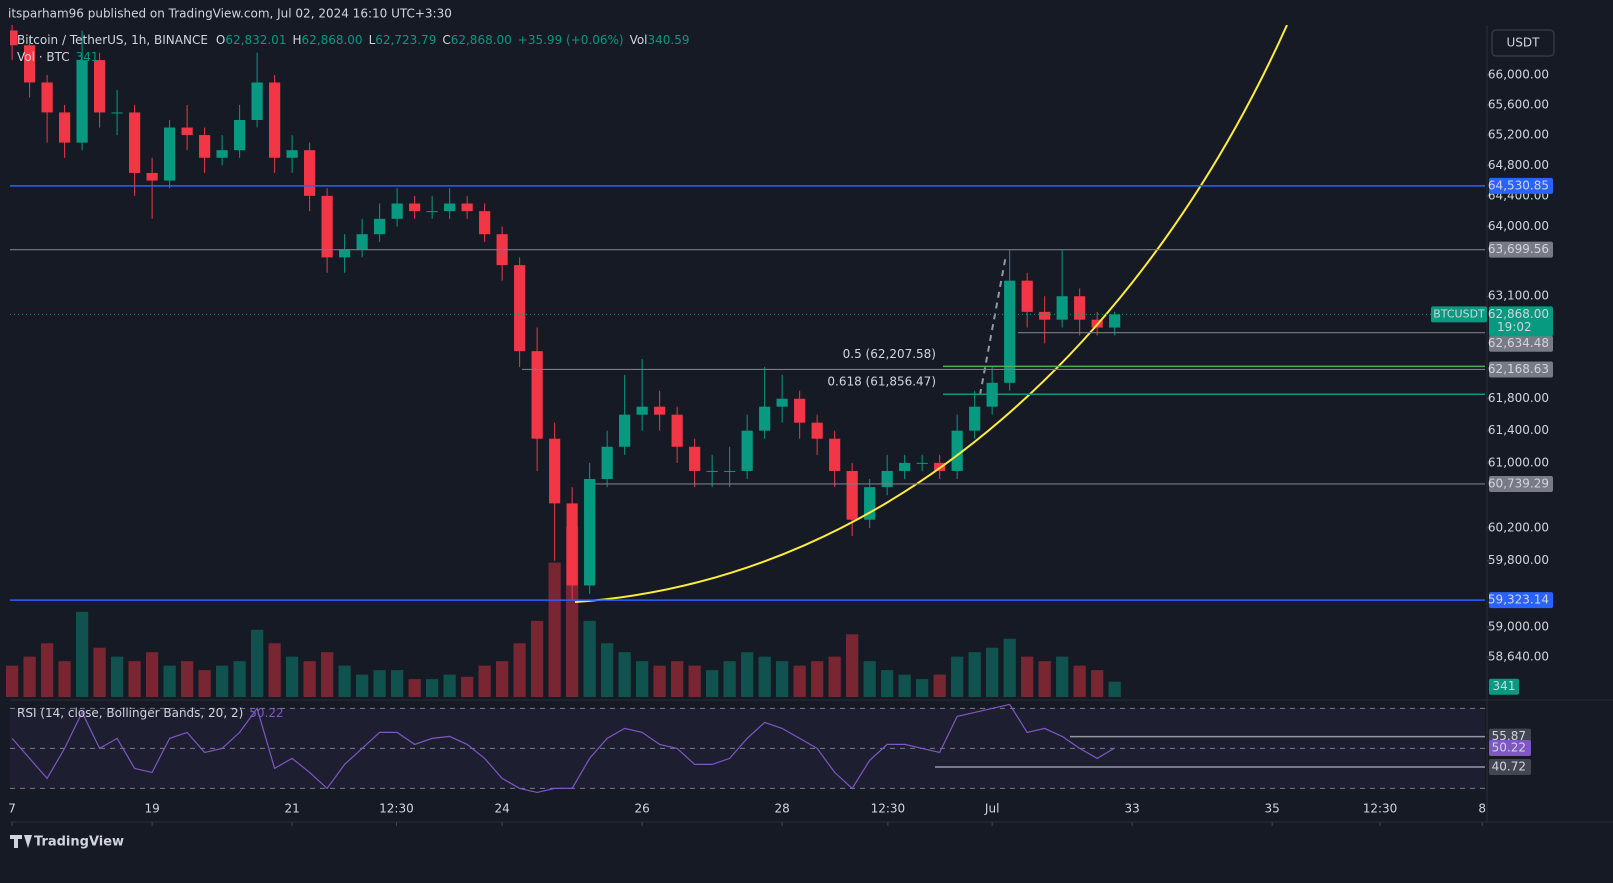  Describe the element at coordinates (481, 40) in the screenshot. I see `legend-value: 62,868.00` at that location.